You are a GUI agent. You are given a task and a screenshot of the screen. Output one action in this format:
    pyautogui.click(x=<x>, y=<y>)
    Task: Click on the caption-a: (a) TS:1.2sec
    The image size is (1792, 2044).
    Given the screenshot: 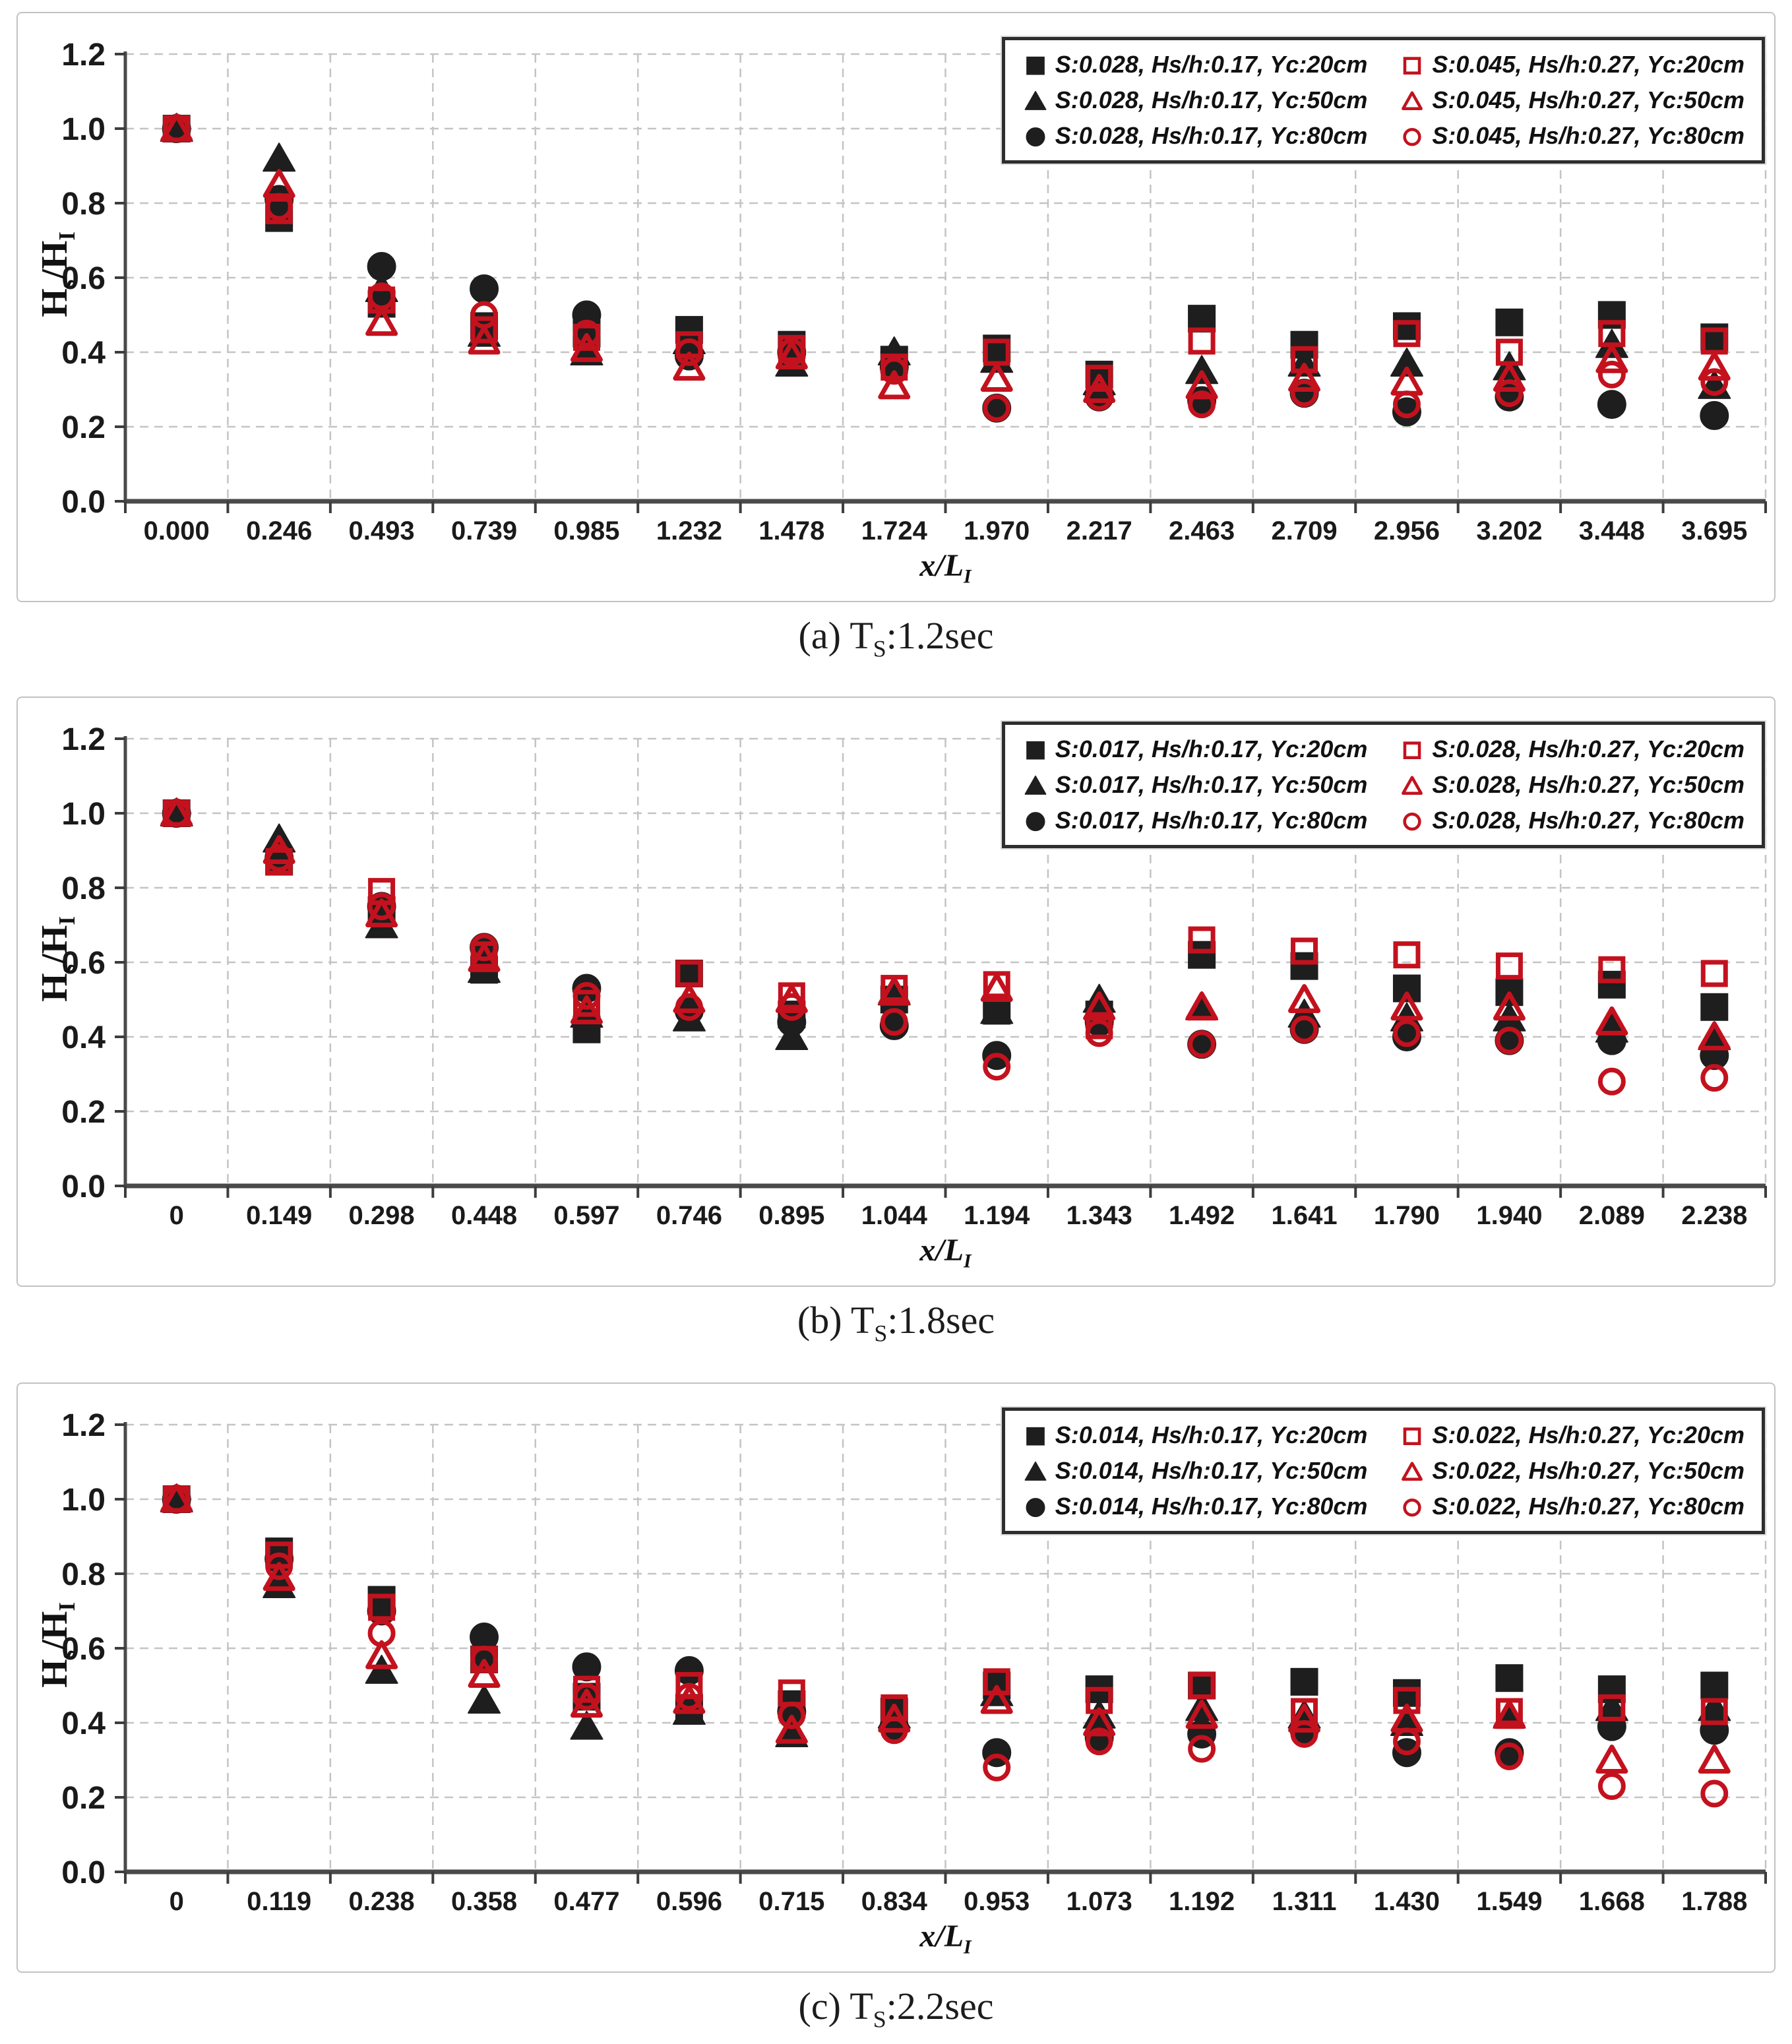 What is the action you would take?
    pyautogui.click(x=896, y=638)
    